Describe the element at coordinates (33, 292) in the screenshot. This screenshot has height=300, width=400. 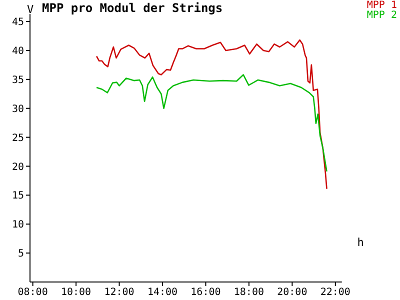
I see `x-tick-label: 08:00` at that location.